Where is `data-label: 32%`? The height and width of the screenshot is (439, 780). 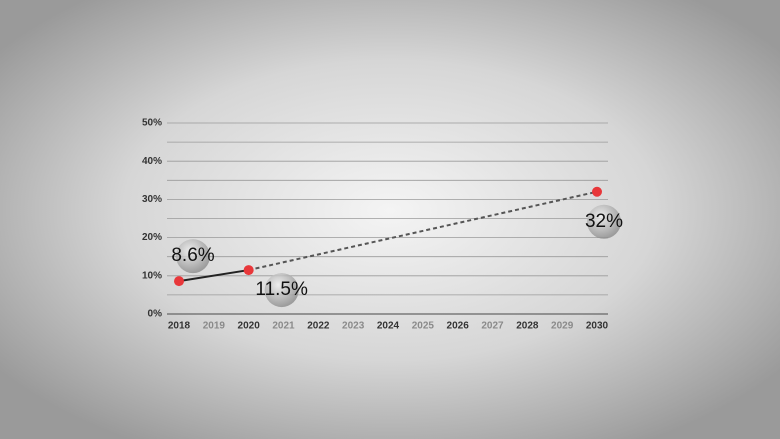
data-label: 32% is located at coordinates (604, 221).